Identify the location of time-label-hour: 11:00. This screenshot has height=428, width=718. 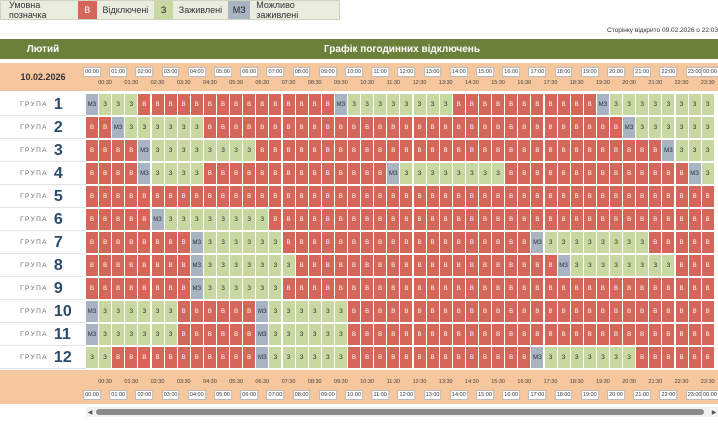
(380, 395).